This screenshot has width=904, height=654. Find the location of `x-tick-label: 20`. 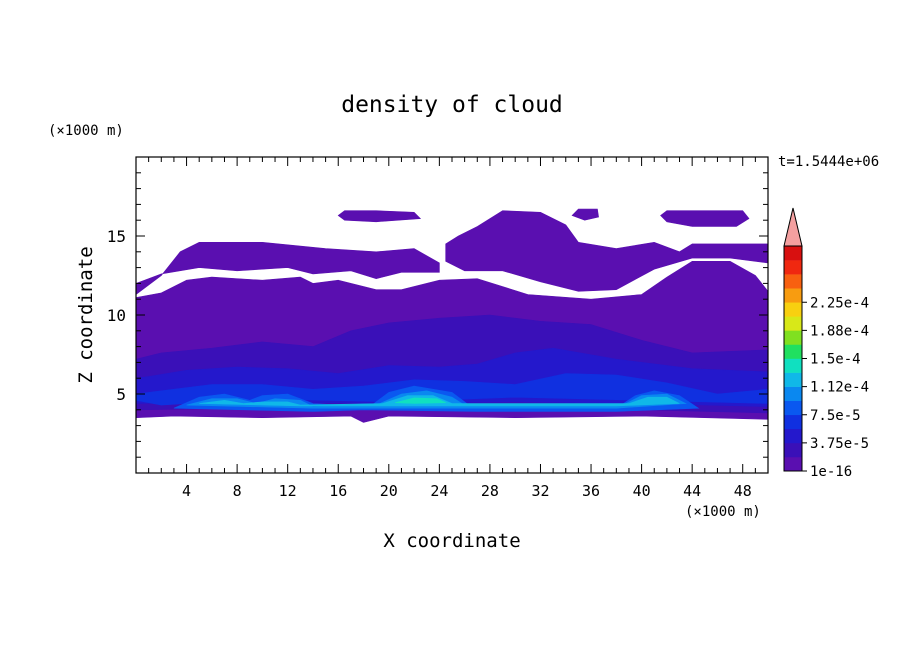

x-tick-label: 20 is located at coordinates (389, 491).